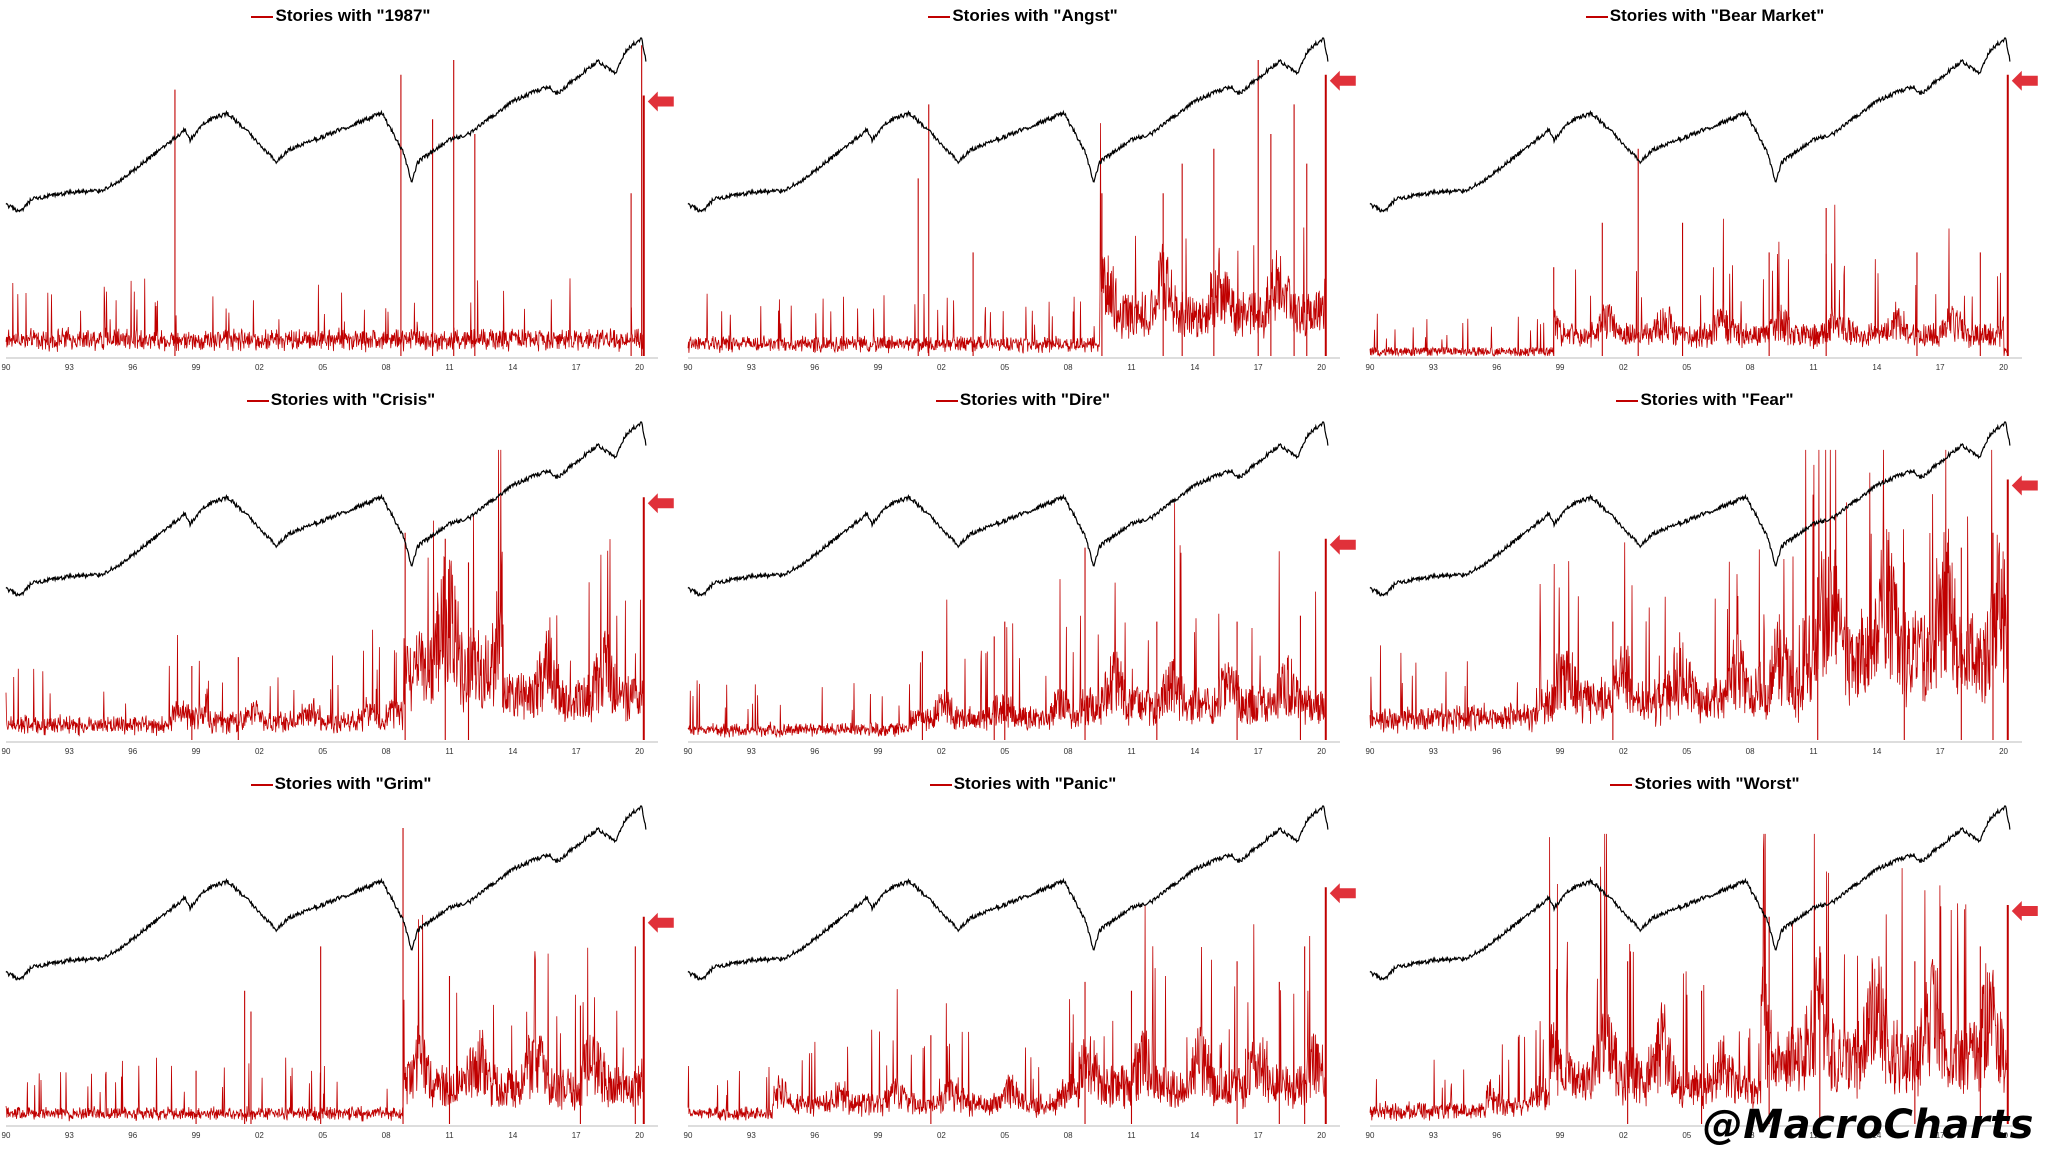 This screenshot has height=1152, width=2048. What do you see at coordinates (341, 784) in the screenshot?
I see `chart-title: Stories with "Grim"` at bounding box center [341, 784].